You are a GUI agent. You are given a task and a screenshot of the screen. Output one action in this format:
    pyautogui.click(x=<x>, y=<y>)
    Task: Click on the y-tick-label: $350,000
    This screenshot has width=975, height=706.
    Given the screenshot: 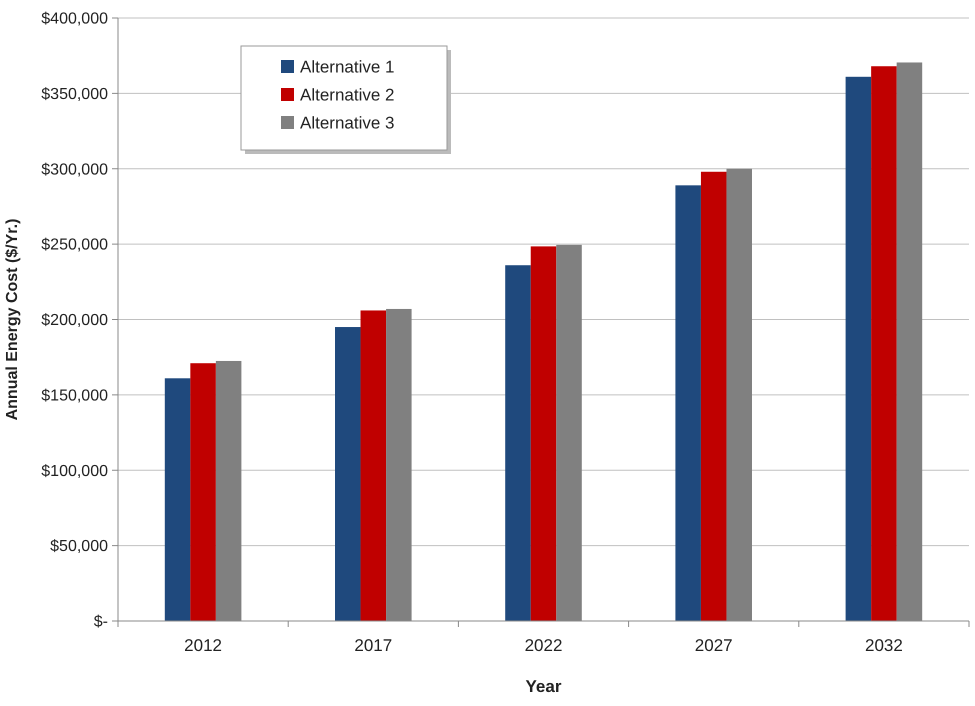 What is the action you would take?
    pyautogui.click(x=74, y=94)
    